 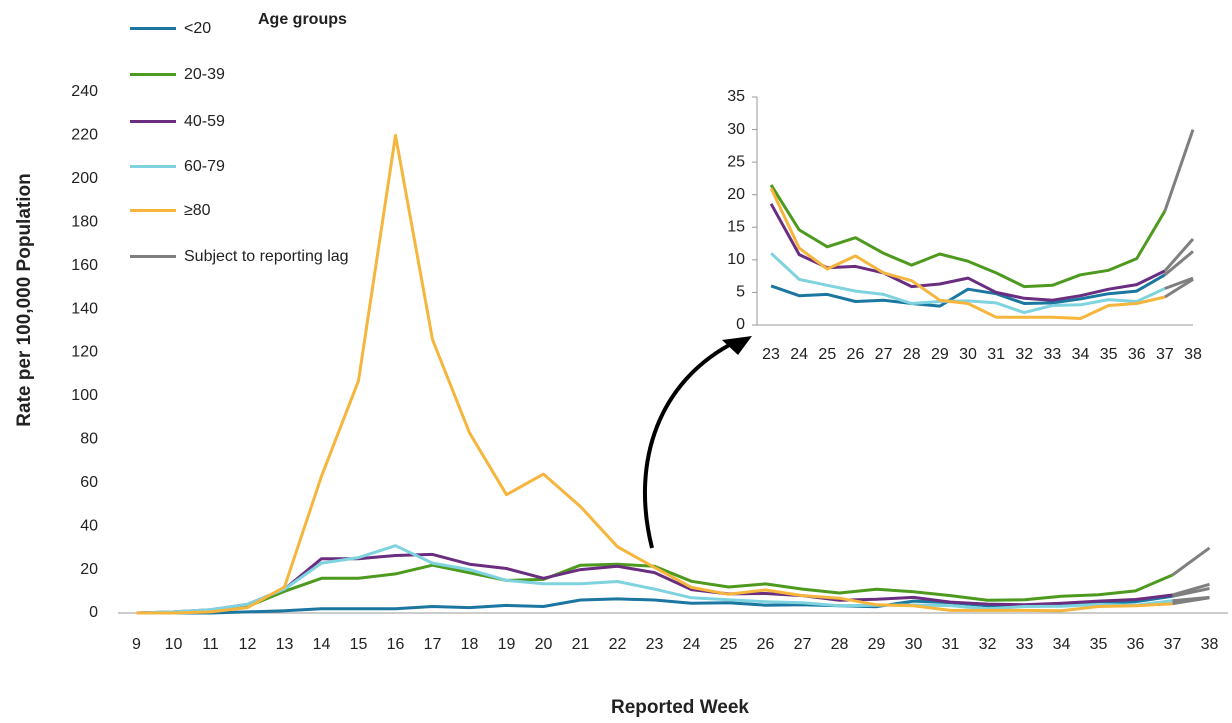 What do you see at coordinates (302, 19) in the screenshot?
I see `legend-title: Age groups` at bounding box center [302, 19].